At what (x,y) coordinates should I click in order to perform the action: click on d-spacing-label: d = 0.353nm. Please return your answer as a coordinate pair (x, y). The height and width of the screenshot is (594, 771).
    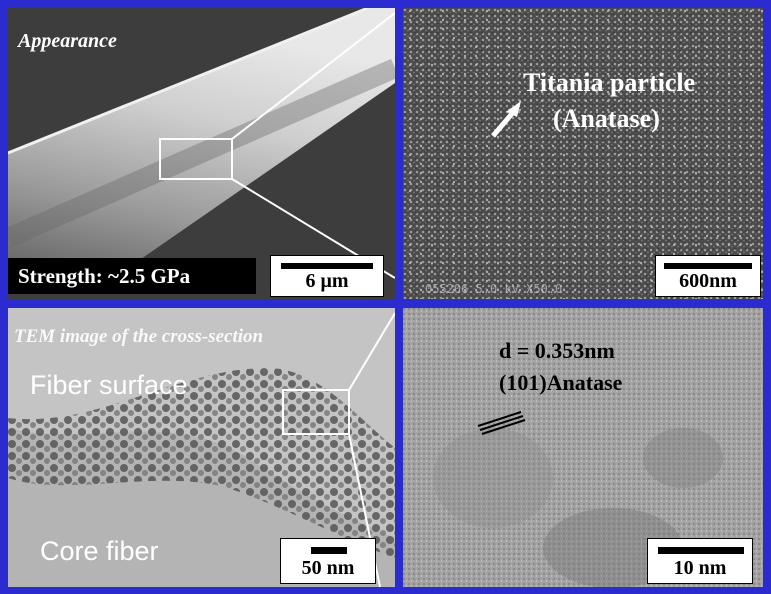
    Looking at the image, I should click on (557, 350).